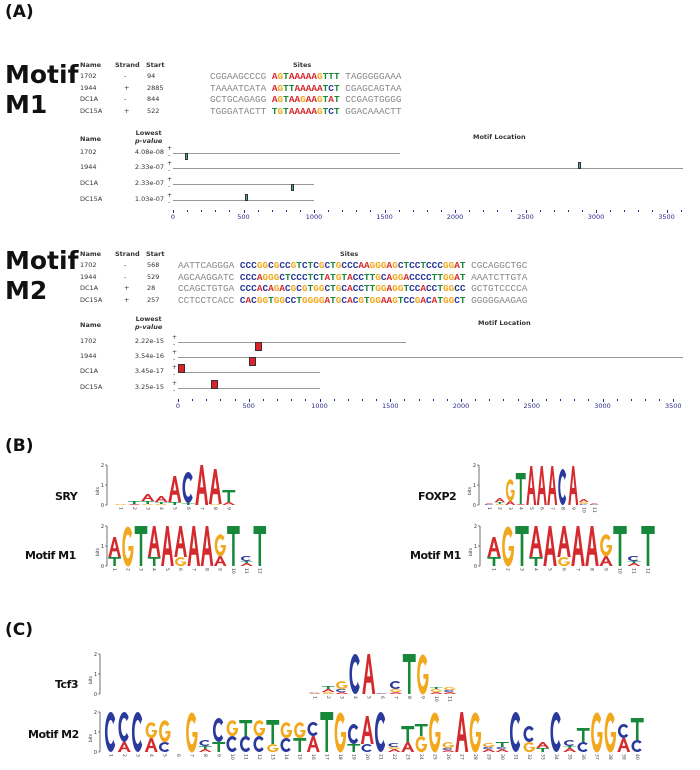  I want to click on logo-y-tick-label: 2, so click(102, 527).